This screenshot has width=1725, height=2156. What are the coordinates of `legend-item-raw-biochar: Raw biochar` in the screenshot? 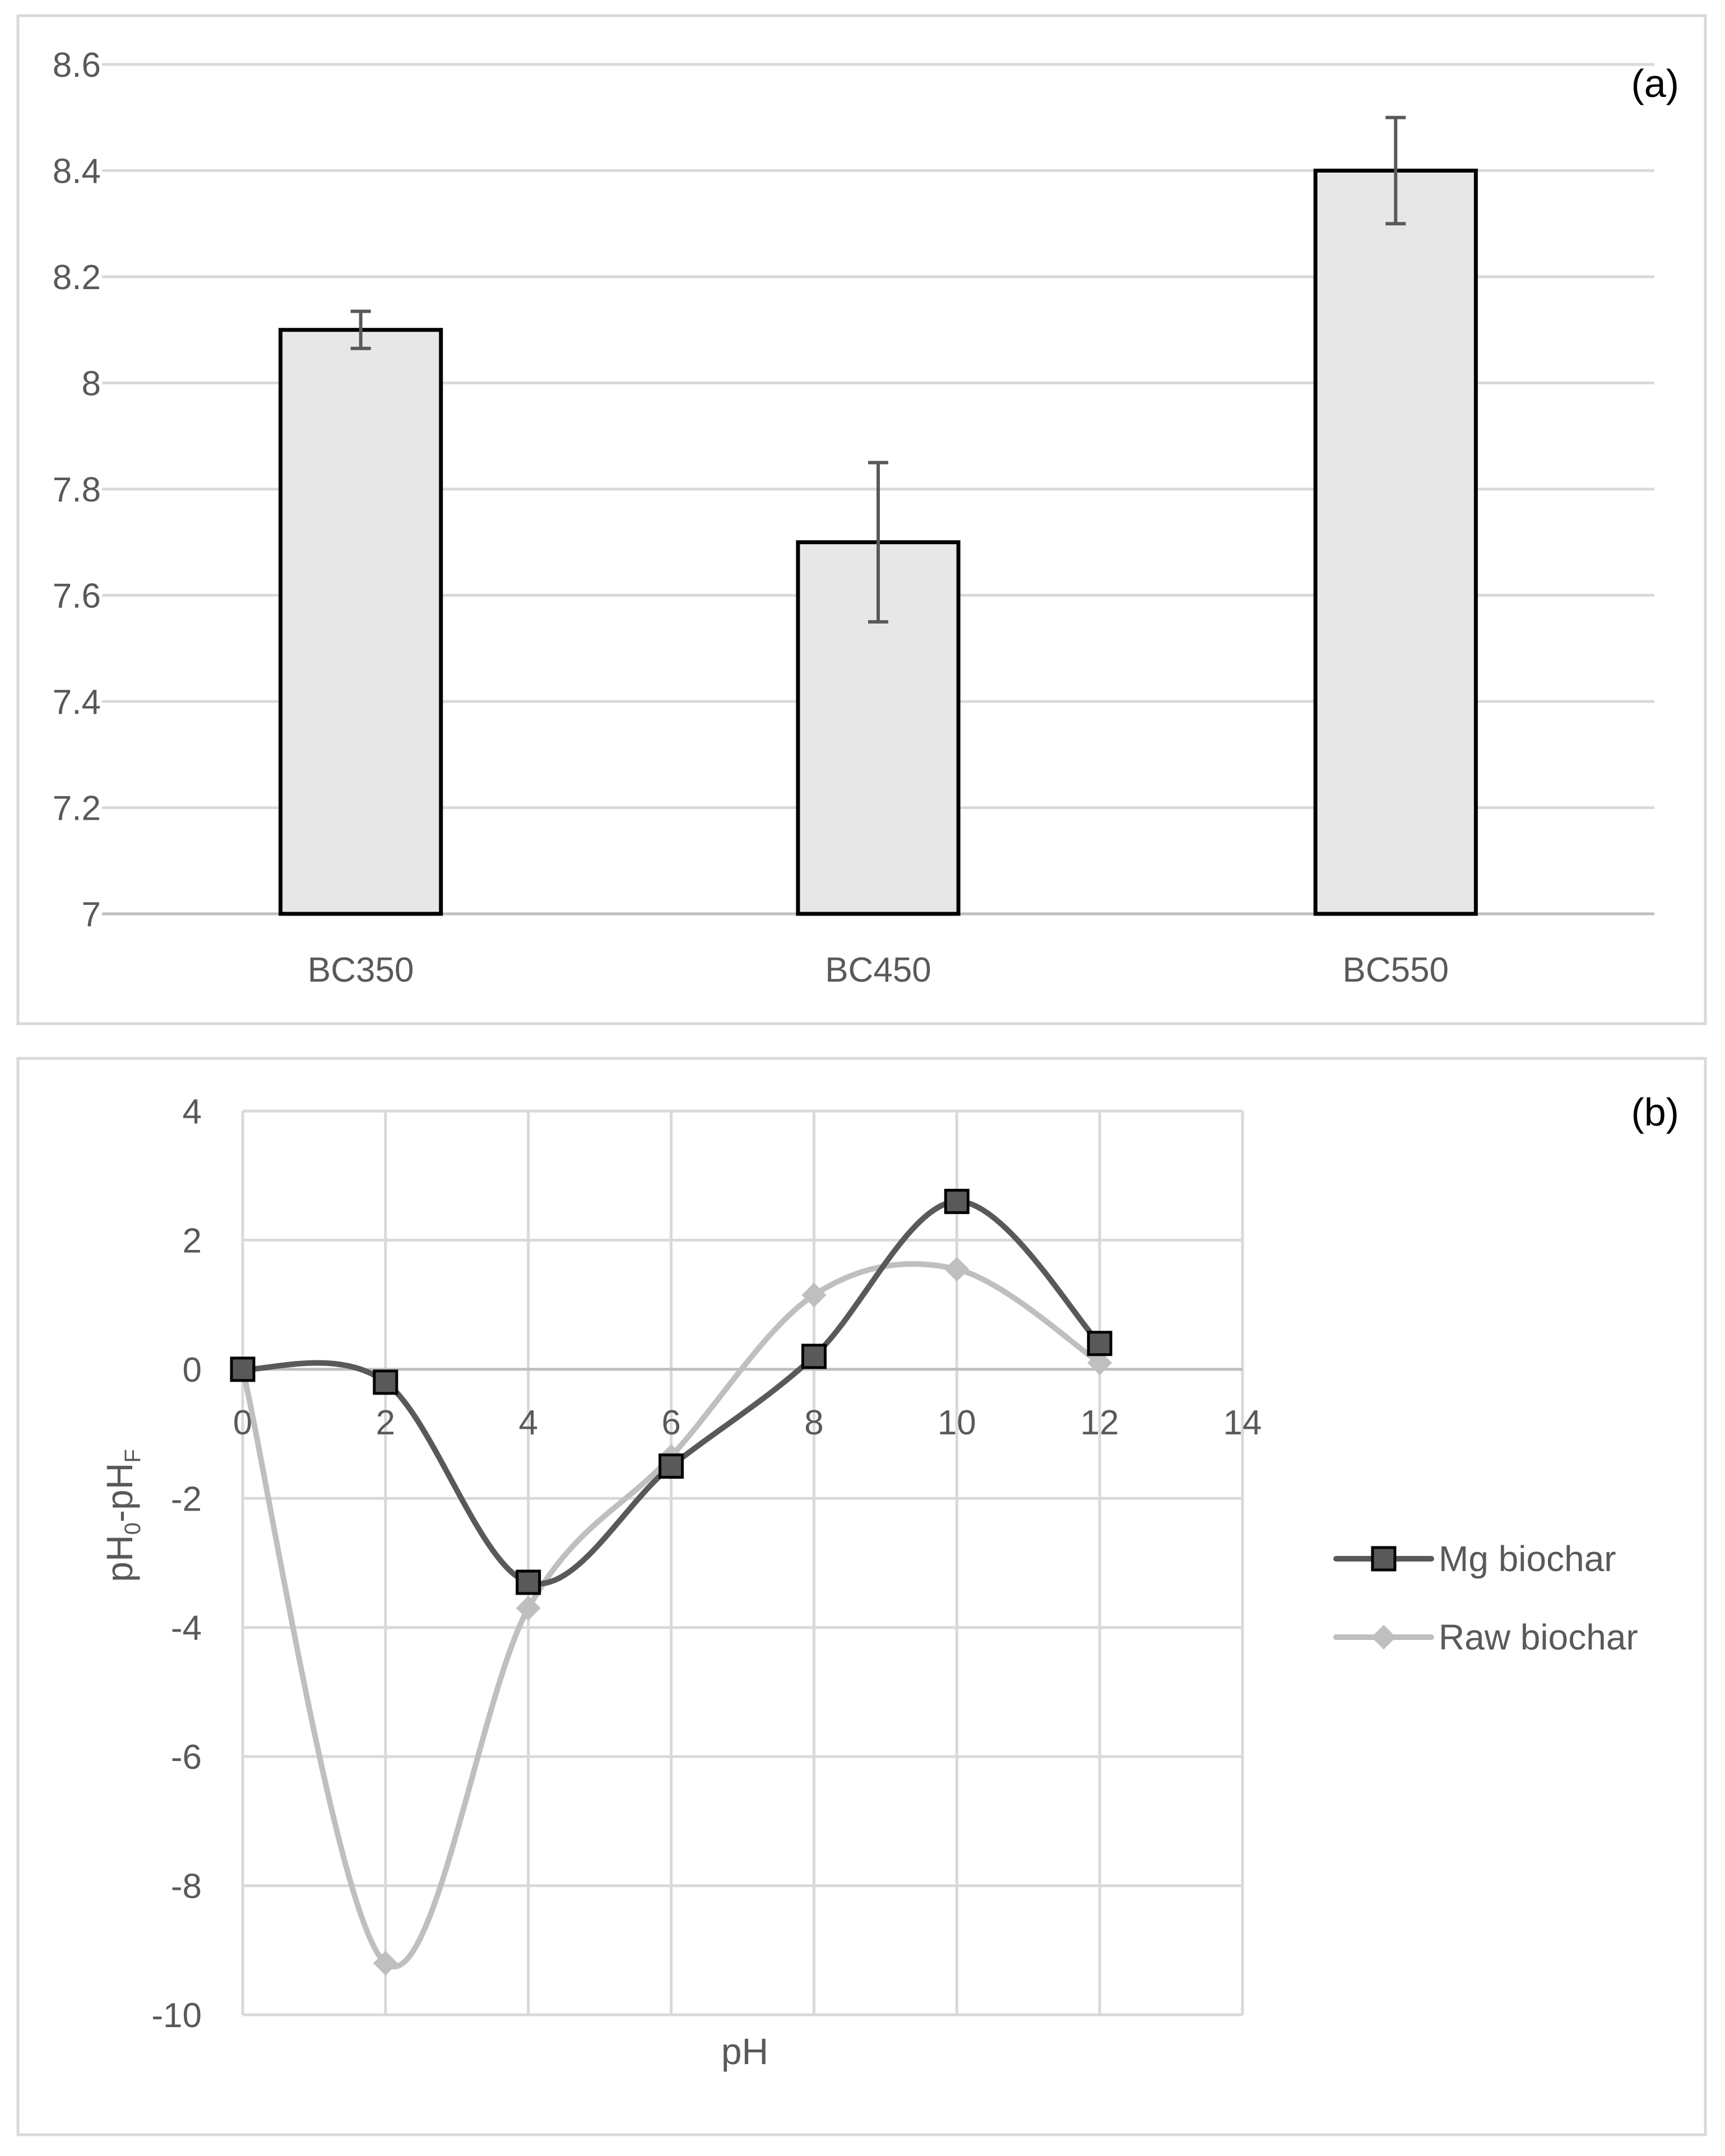 It's located at (1486, 1637).